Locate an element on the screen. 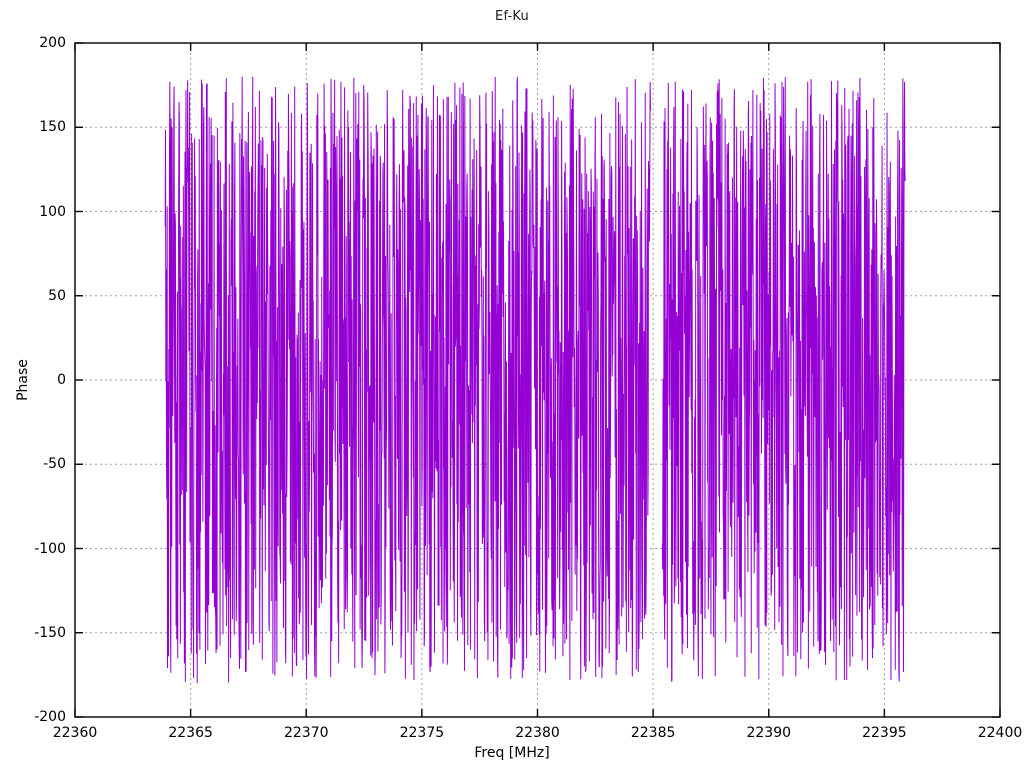 The height and width of the screenshot is (768, 1024). y-axis-title: Phase is located at coordinates (22, 380).